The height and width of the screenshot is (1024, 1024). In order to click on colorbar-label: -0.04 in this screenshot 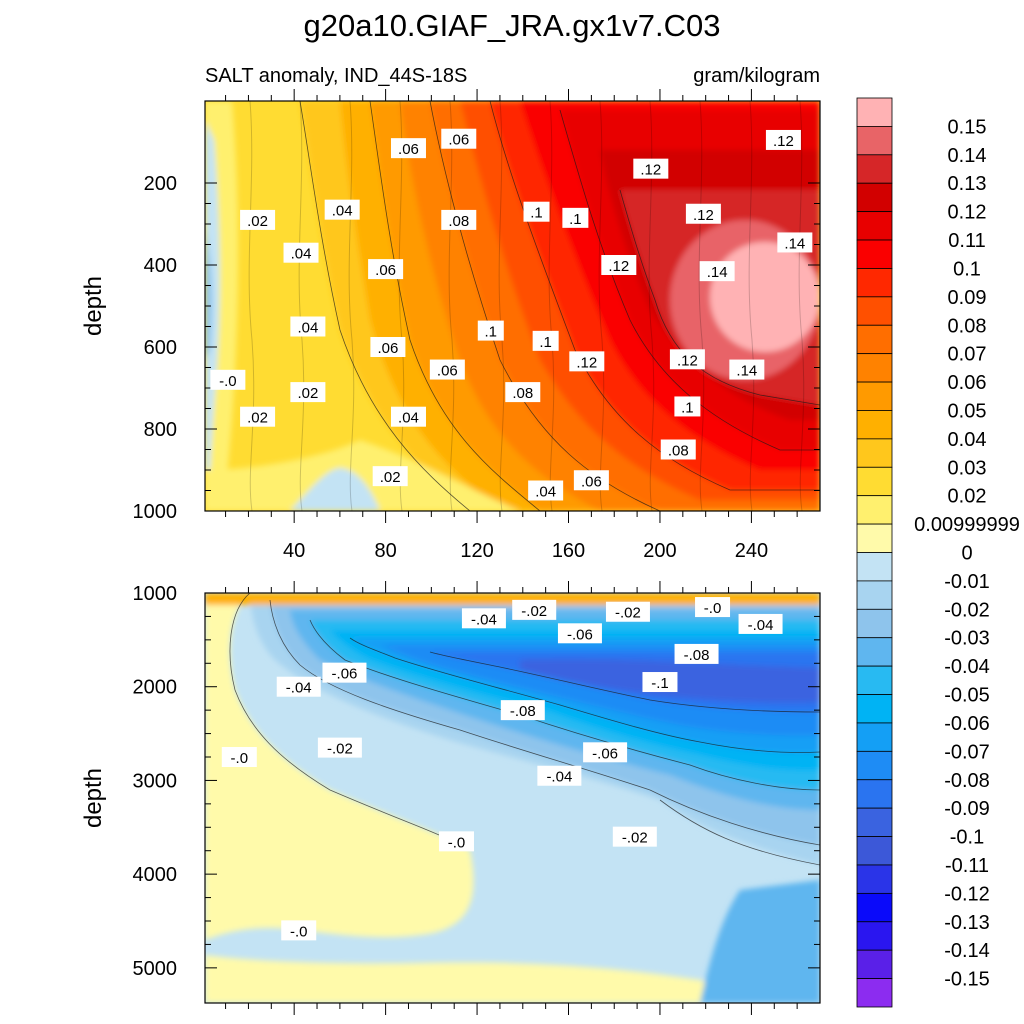, I will do `click(967, 667)`.